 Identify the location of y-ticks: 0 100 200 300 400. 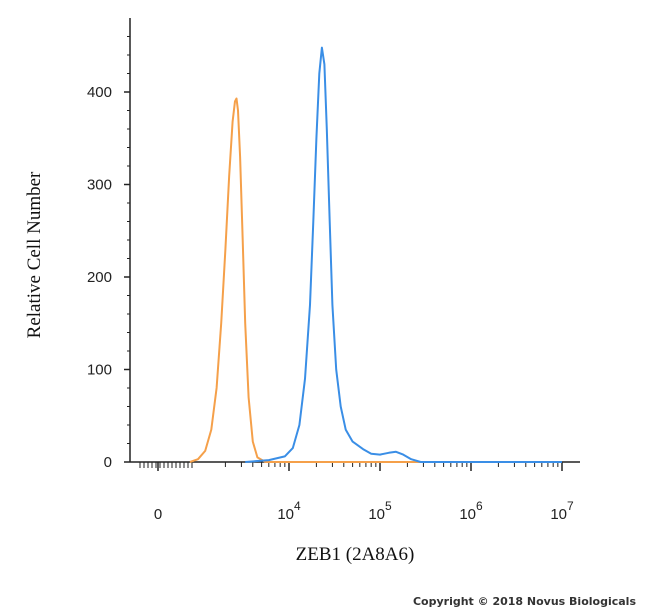
(108, 253).